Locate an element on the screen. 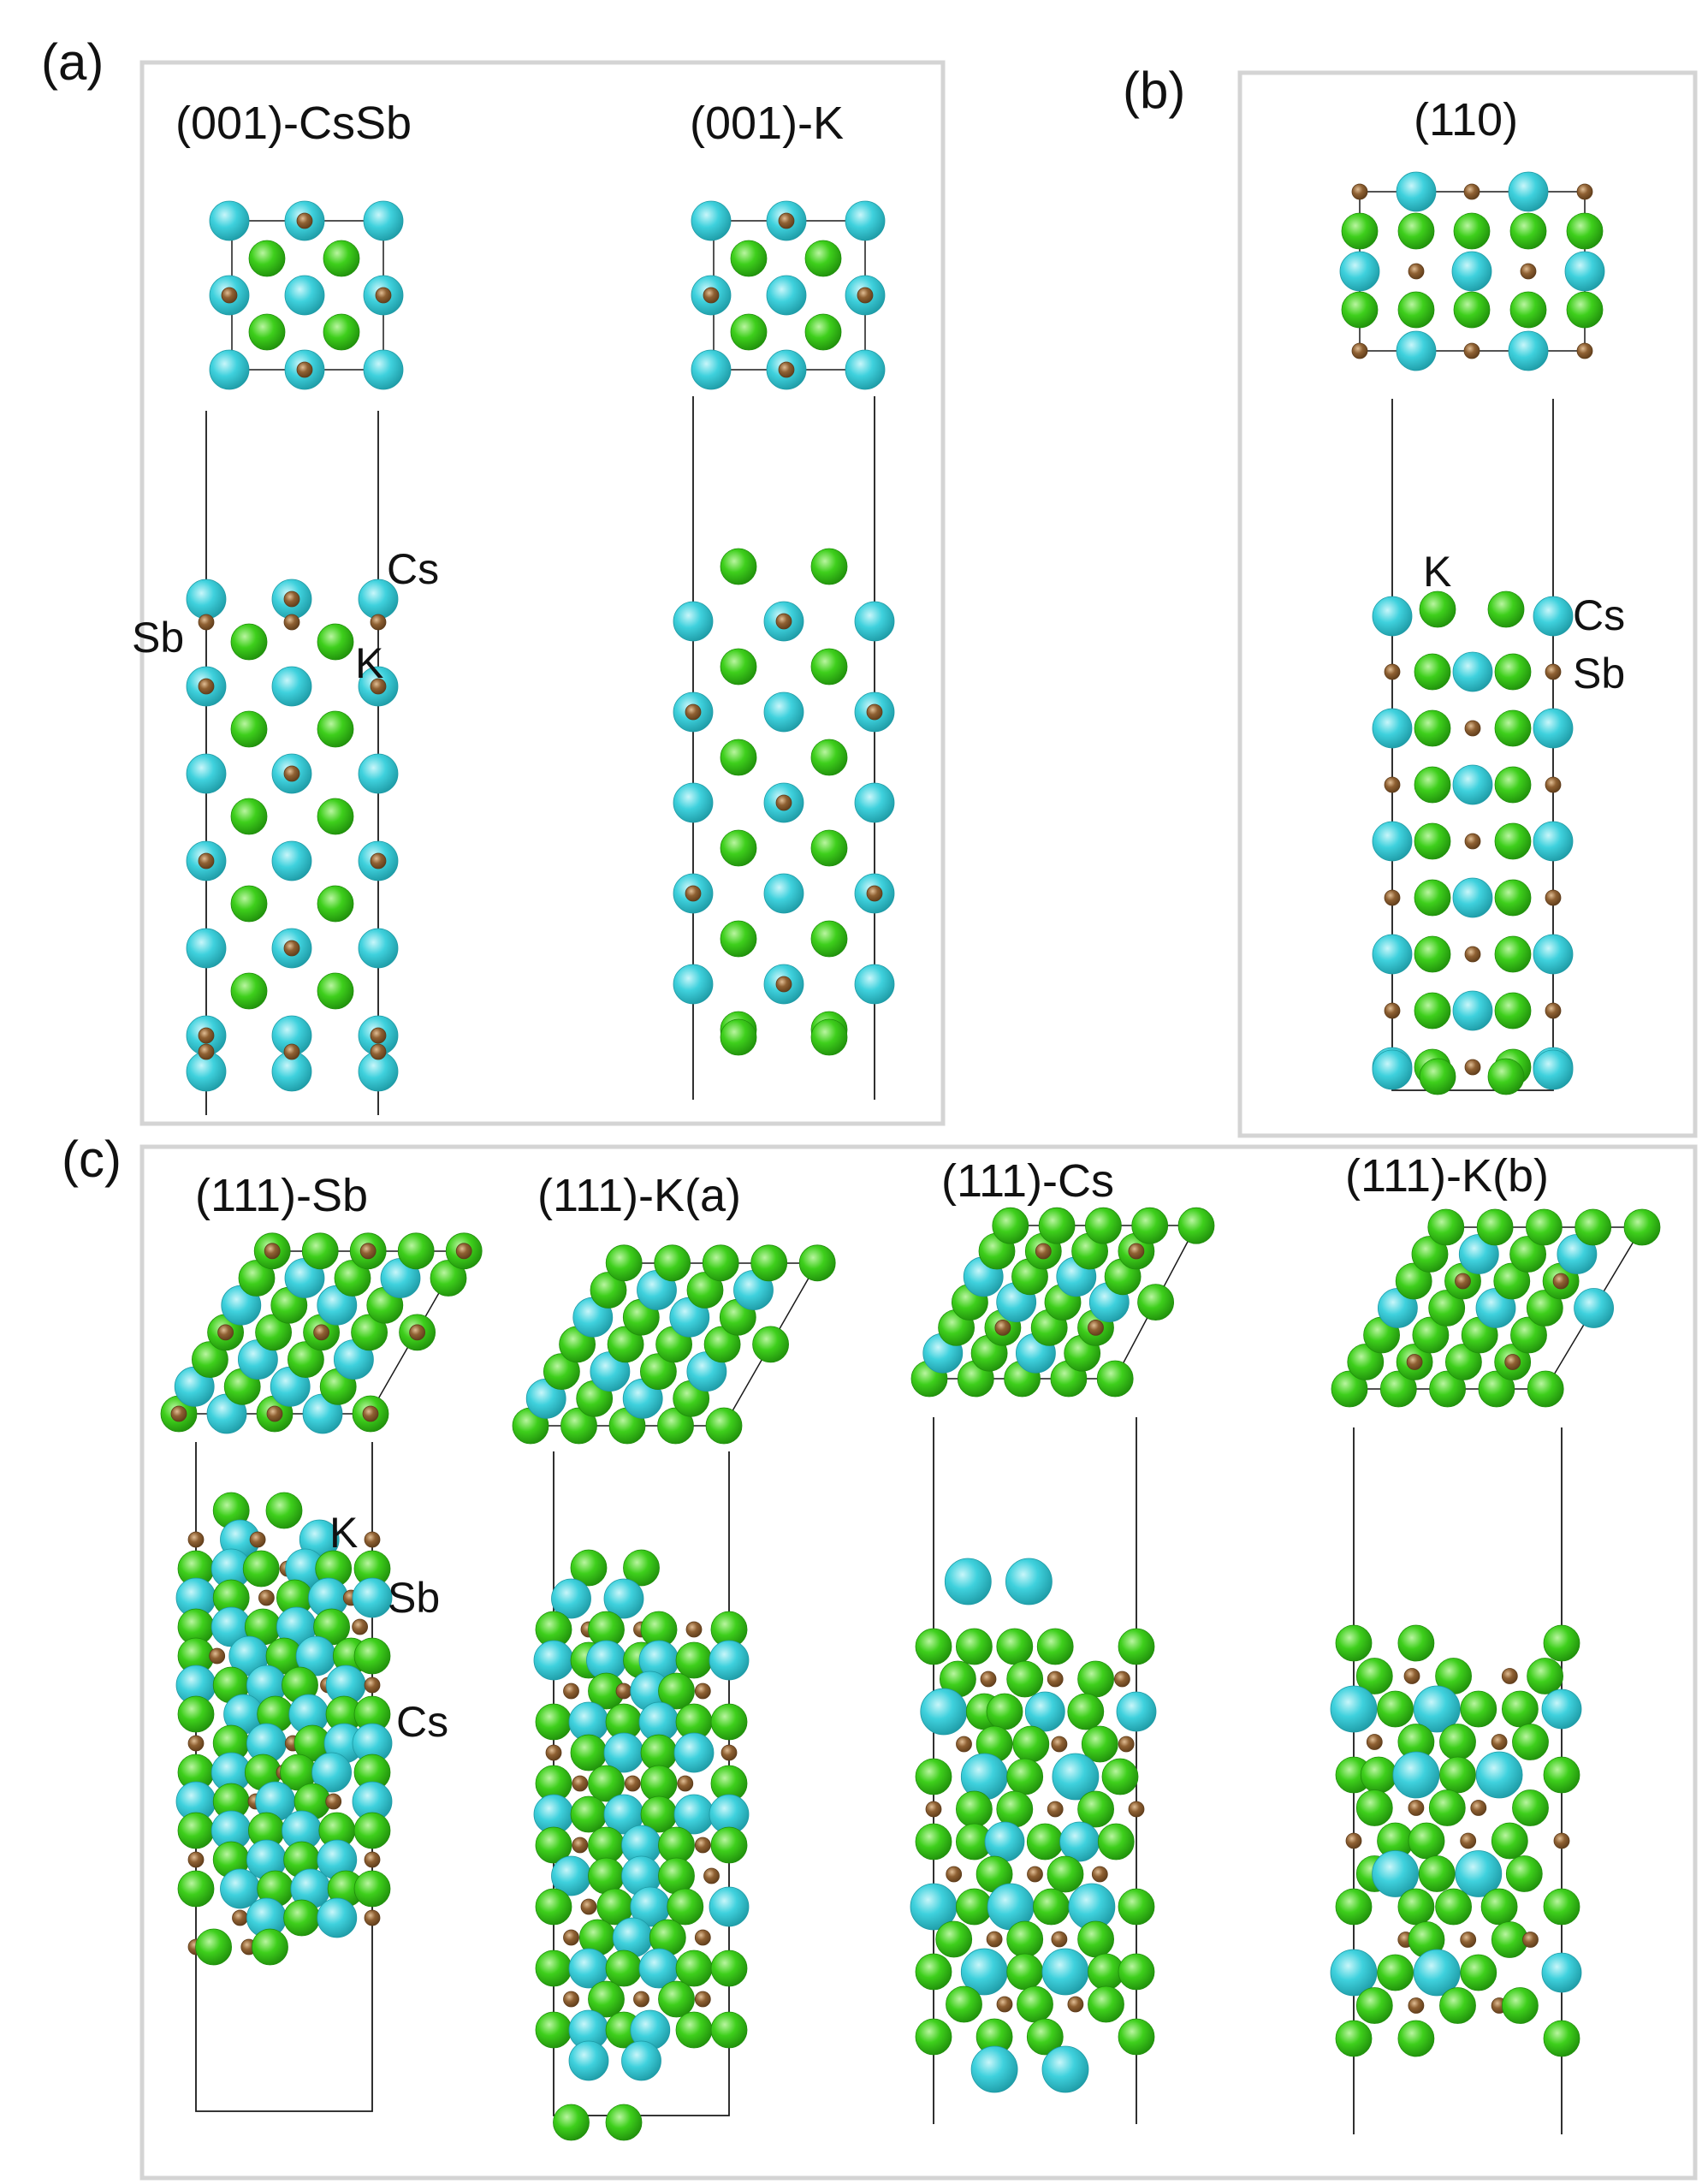  slab-title-111-kb: (111)-K(b) is located at coordinates (1447, 1176).